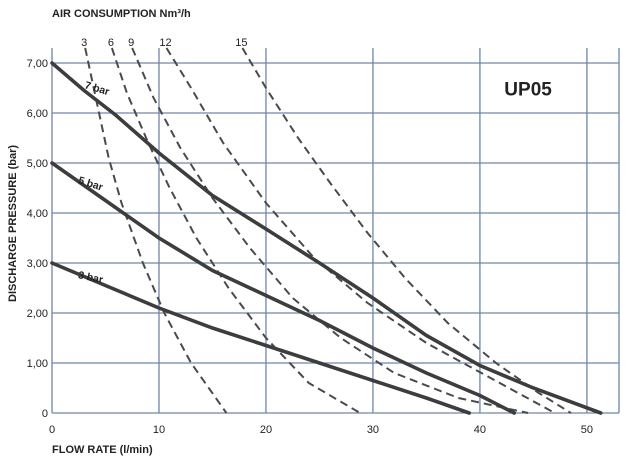  I want to click on model-label: UP05, so click(528, 90).